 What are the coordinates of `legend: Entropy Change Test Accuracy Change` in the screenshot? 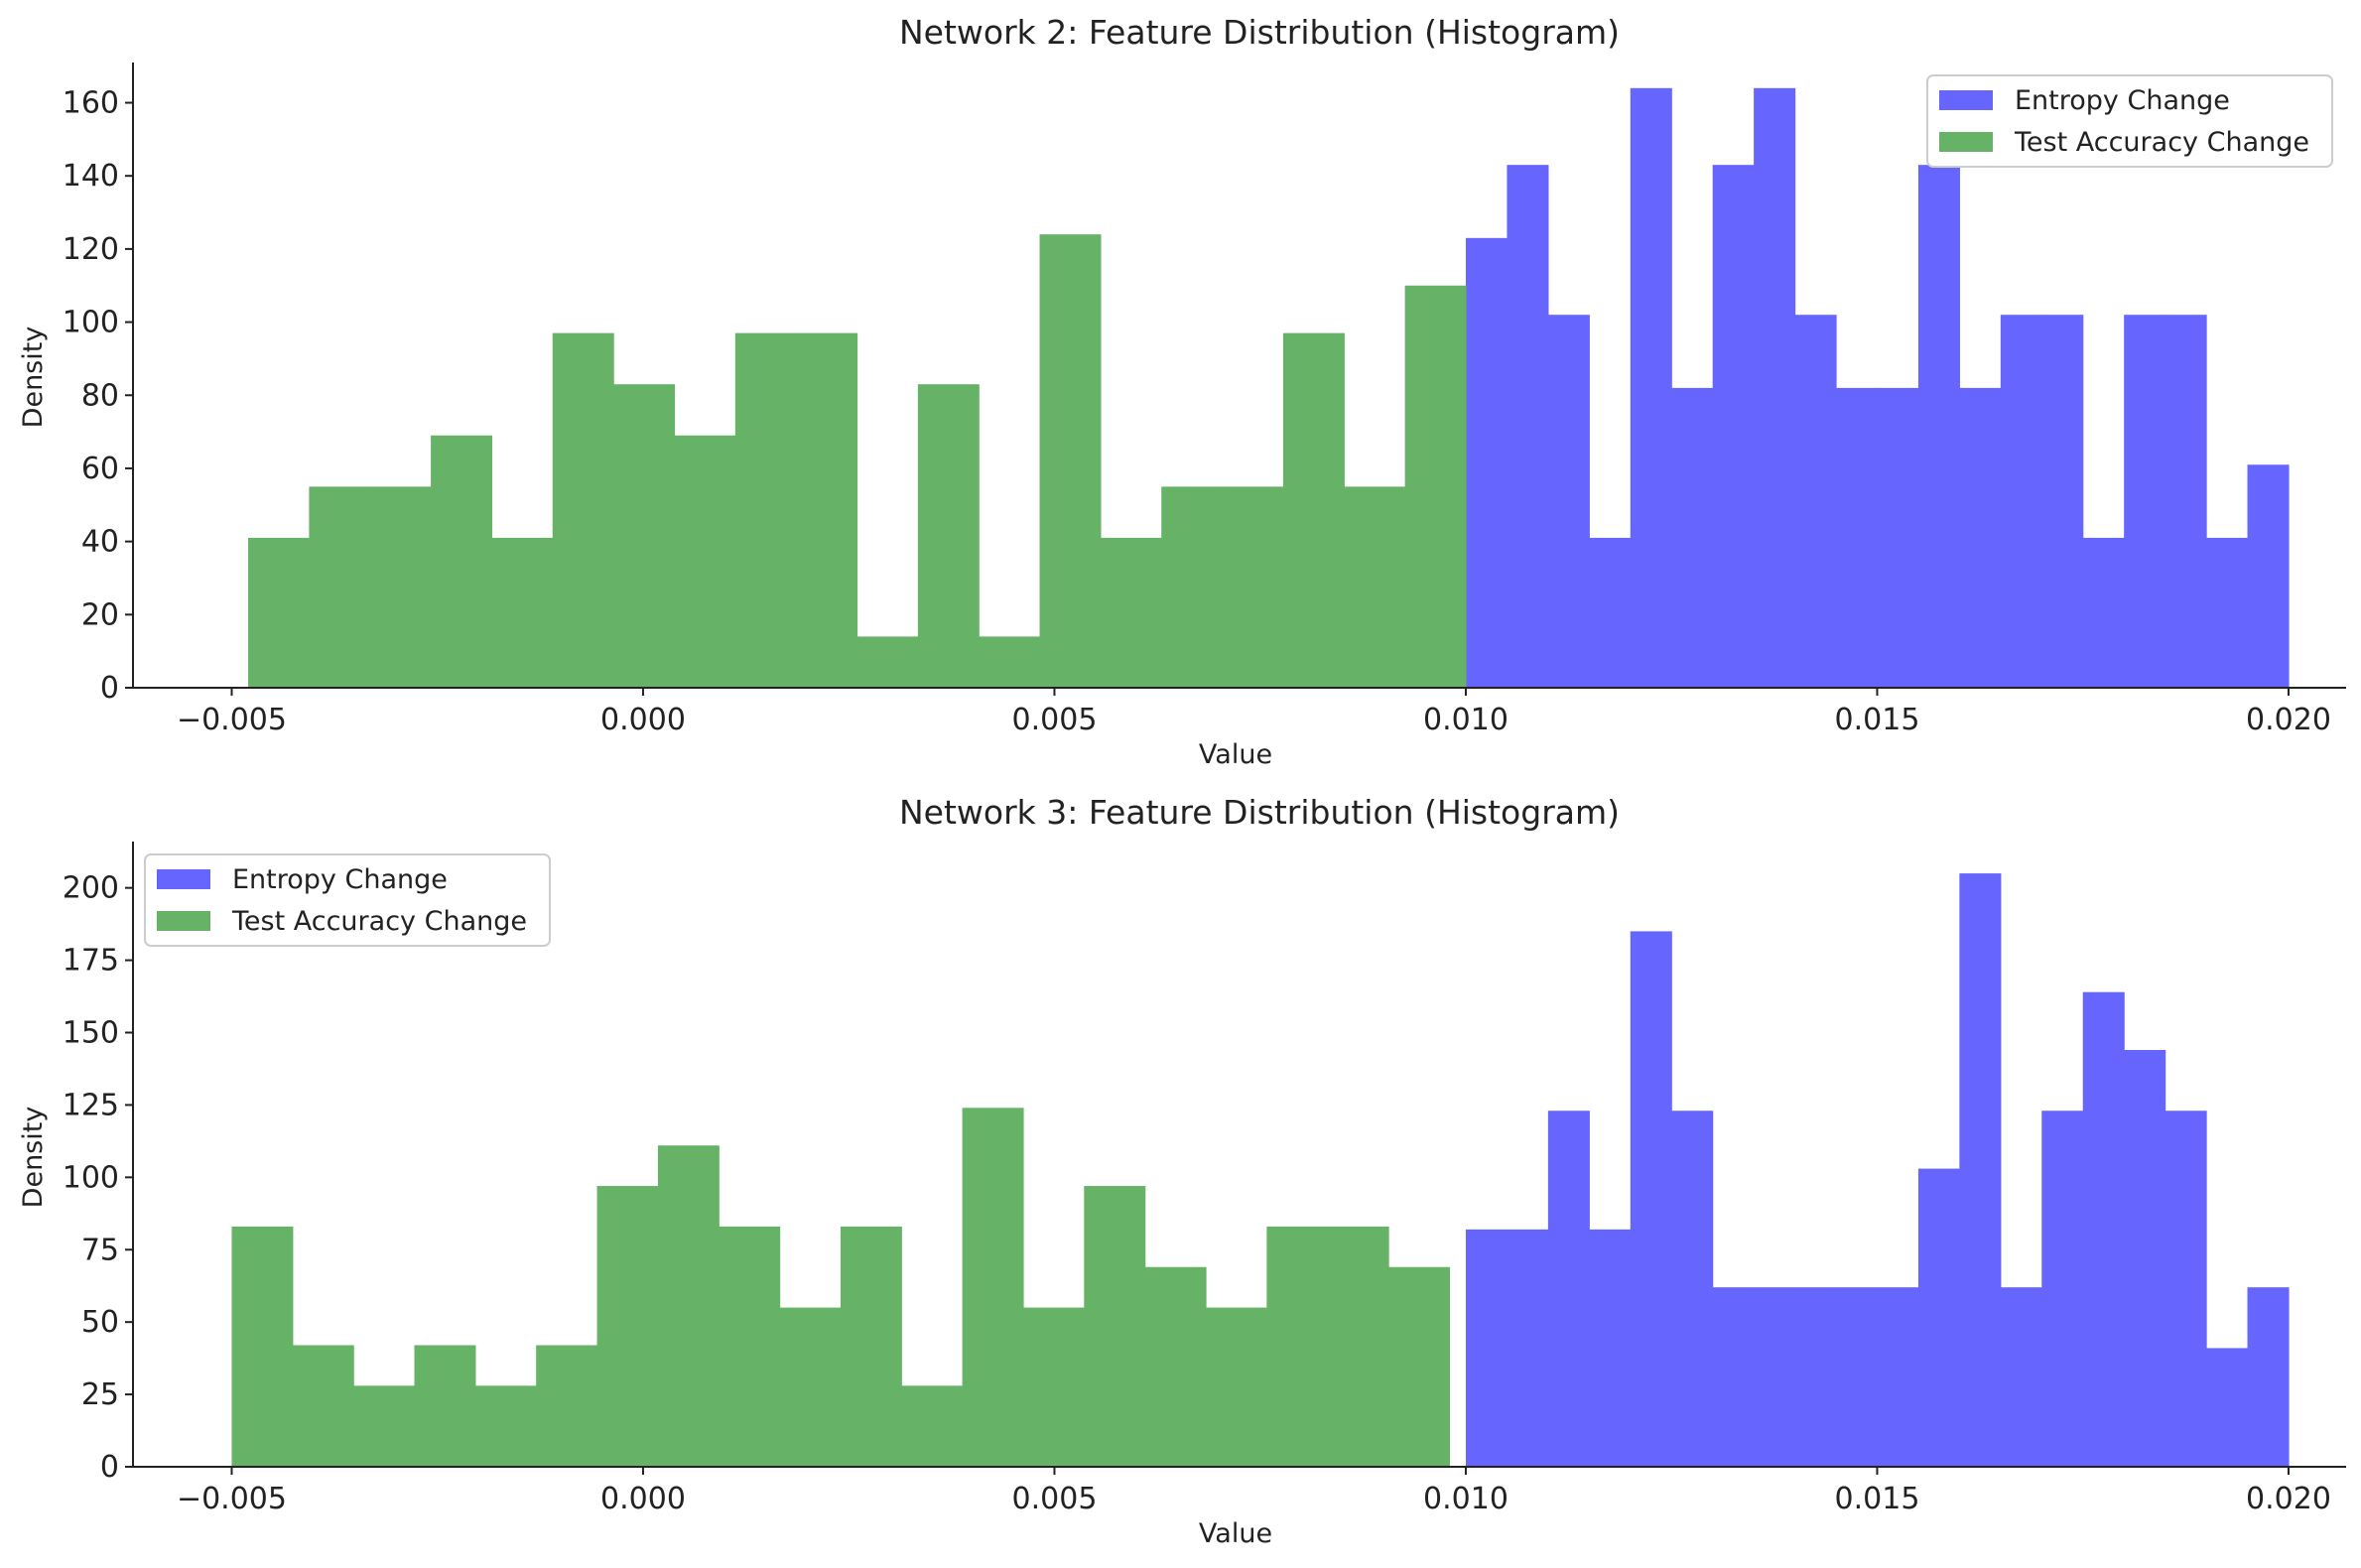 It's located at (347, 900).